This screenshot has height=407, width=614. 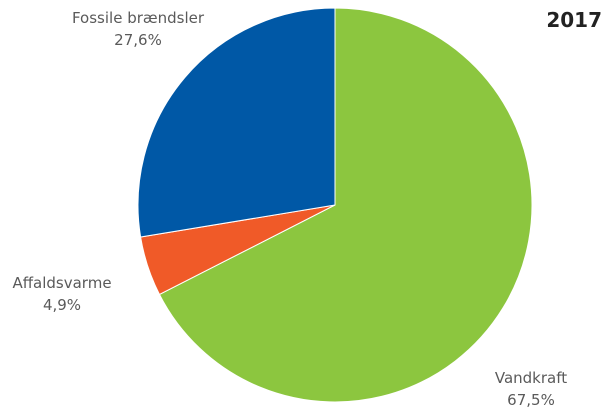 What do you see at coordinates (138, 40) in the screenshot?
I see `slice-value-fossile: 27,6%` at bounding box center [138, 40].